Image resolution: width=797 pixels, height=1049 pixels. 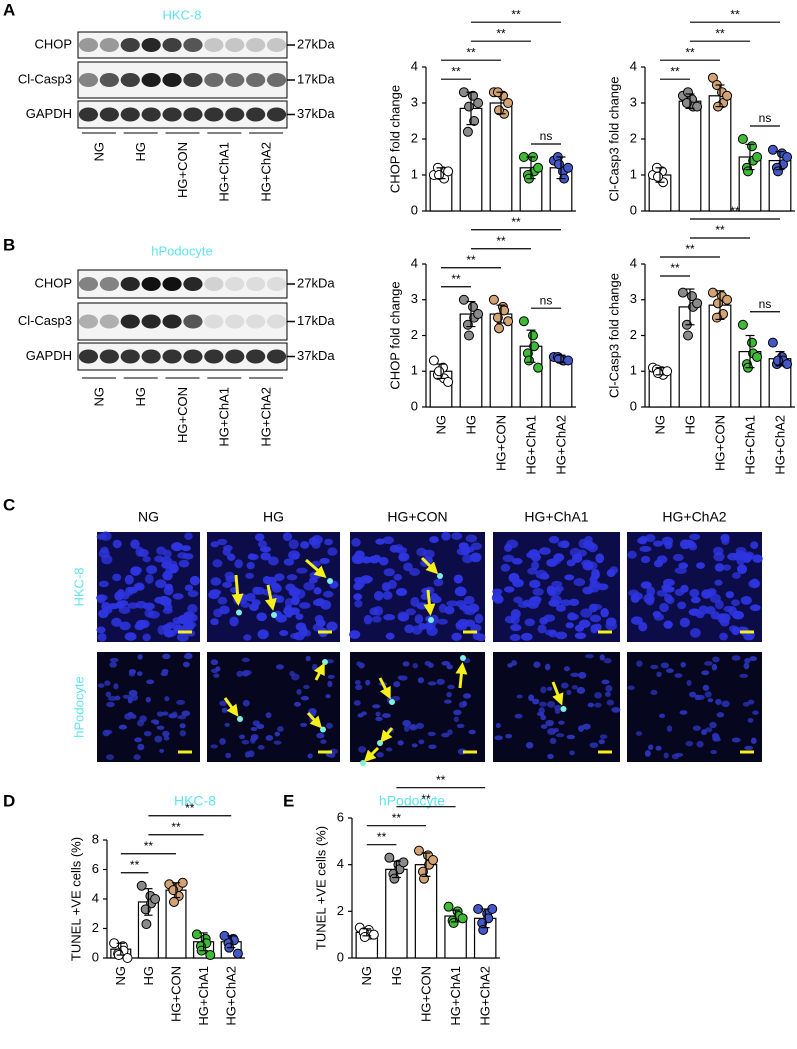 What do you see at coordinates (182, 321) in the screenshot?
I see `blot-strip` at bounding box center [182, 321].